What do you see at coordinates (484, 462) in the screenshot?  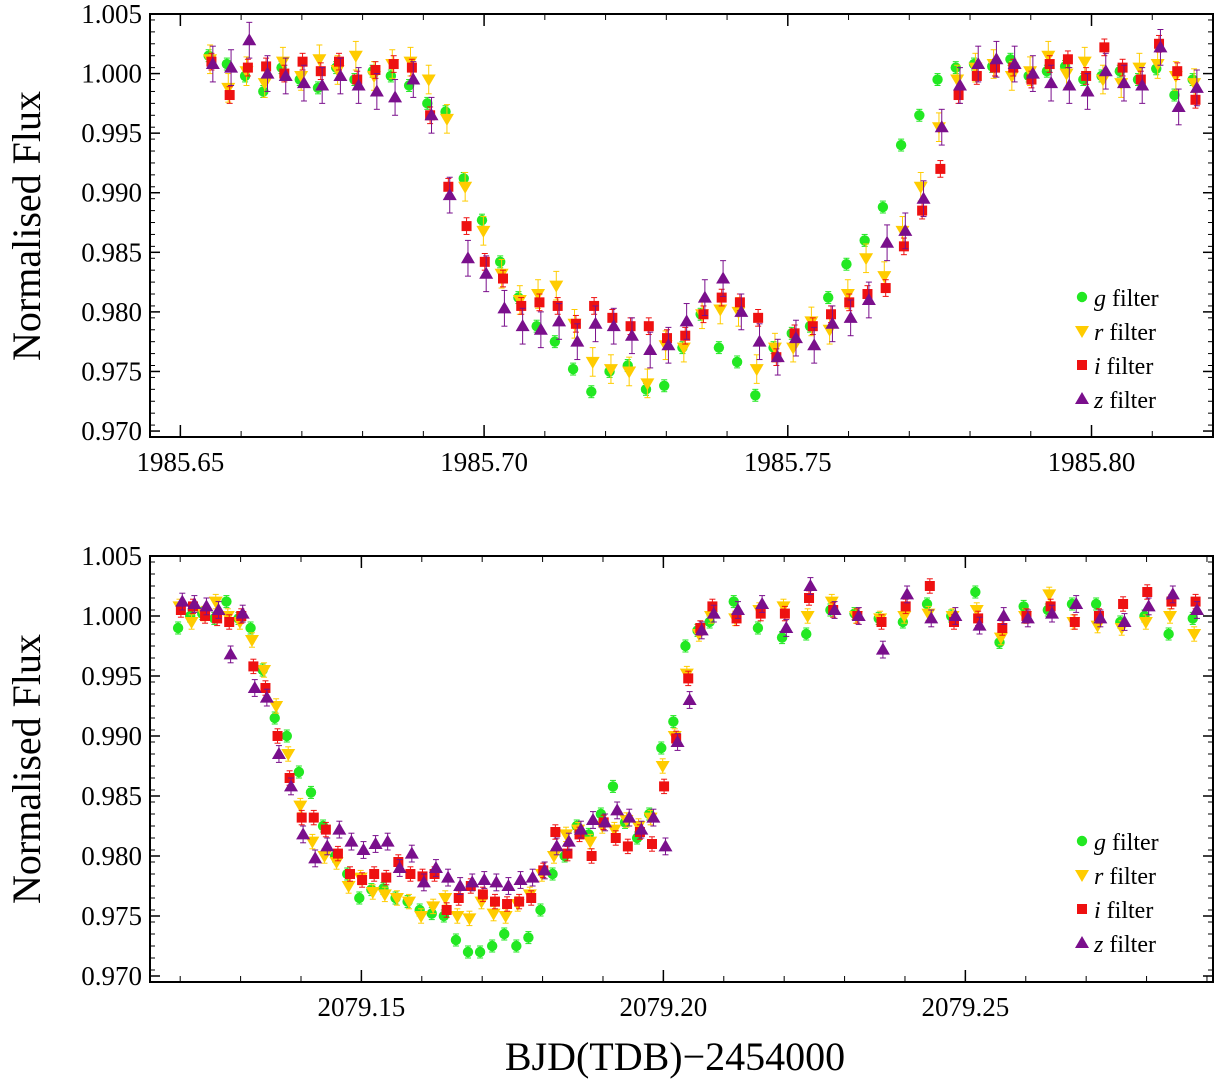 I see `x-tick-label: 1985.70` at bounding box center [484, 462].